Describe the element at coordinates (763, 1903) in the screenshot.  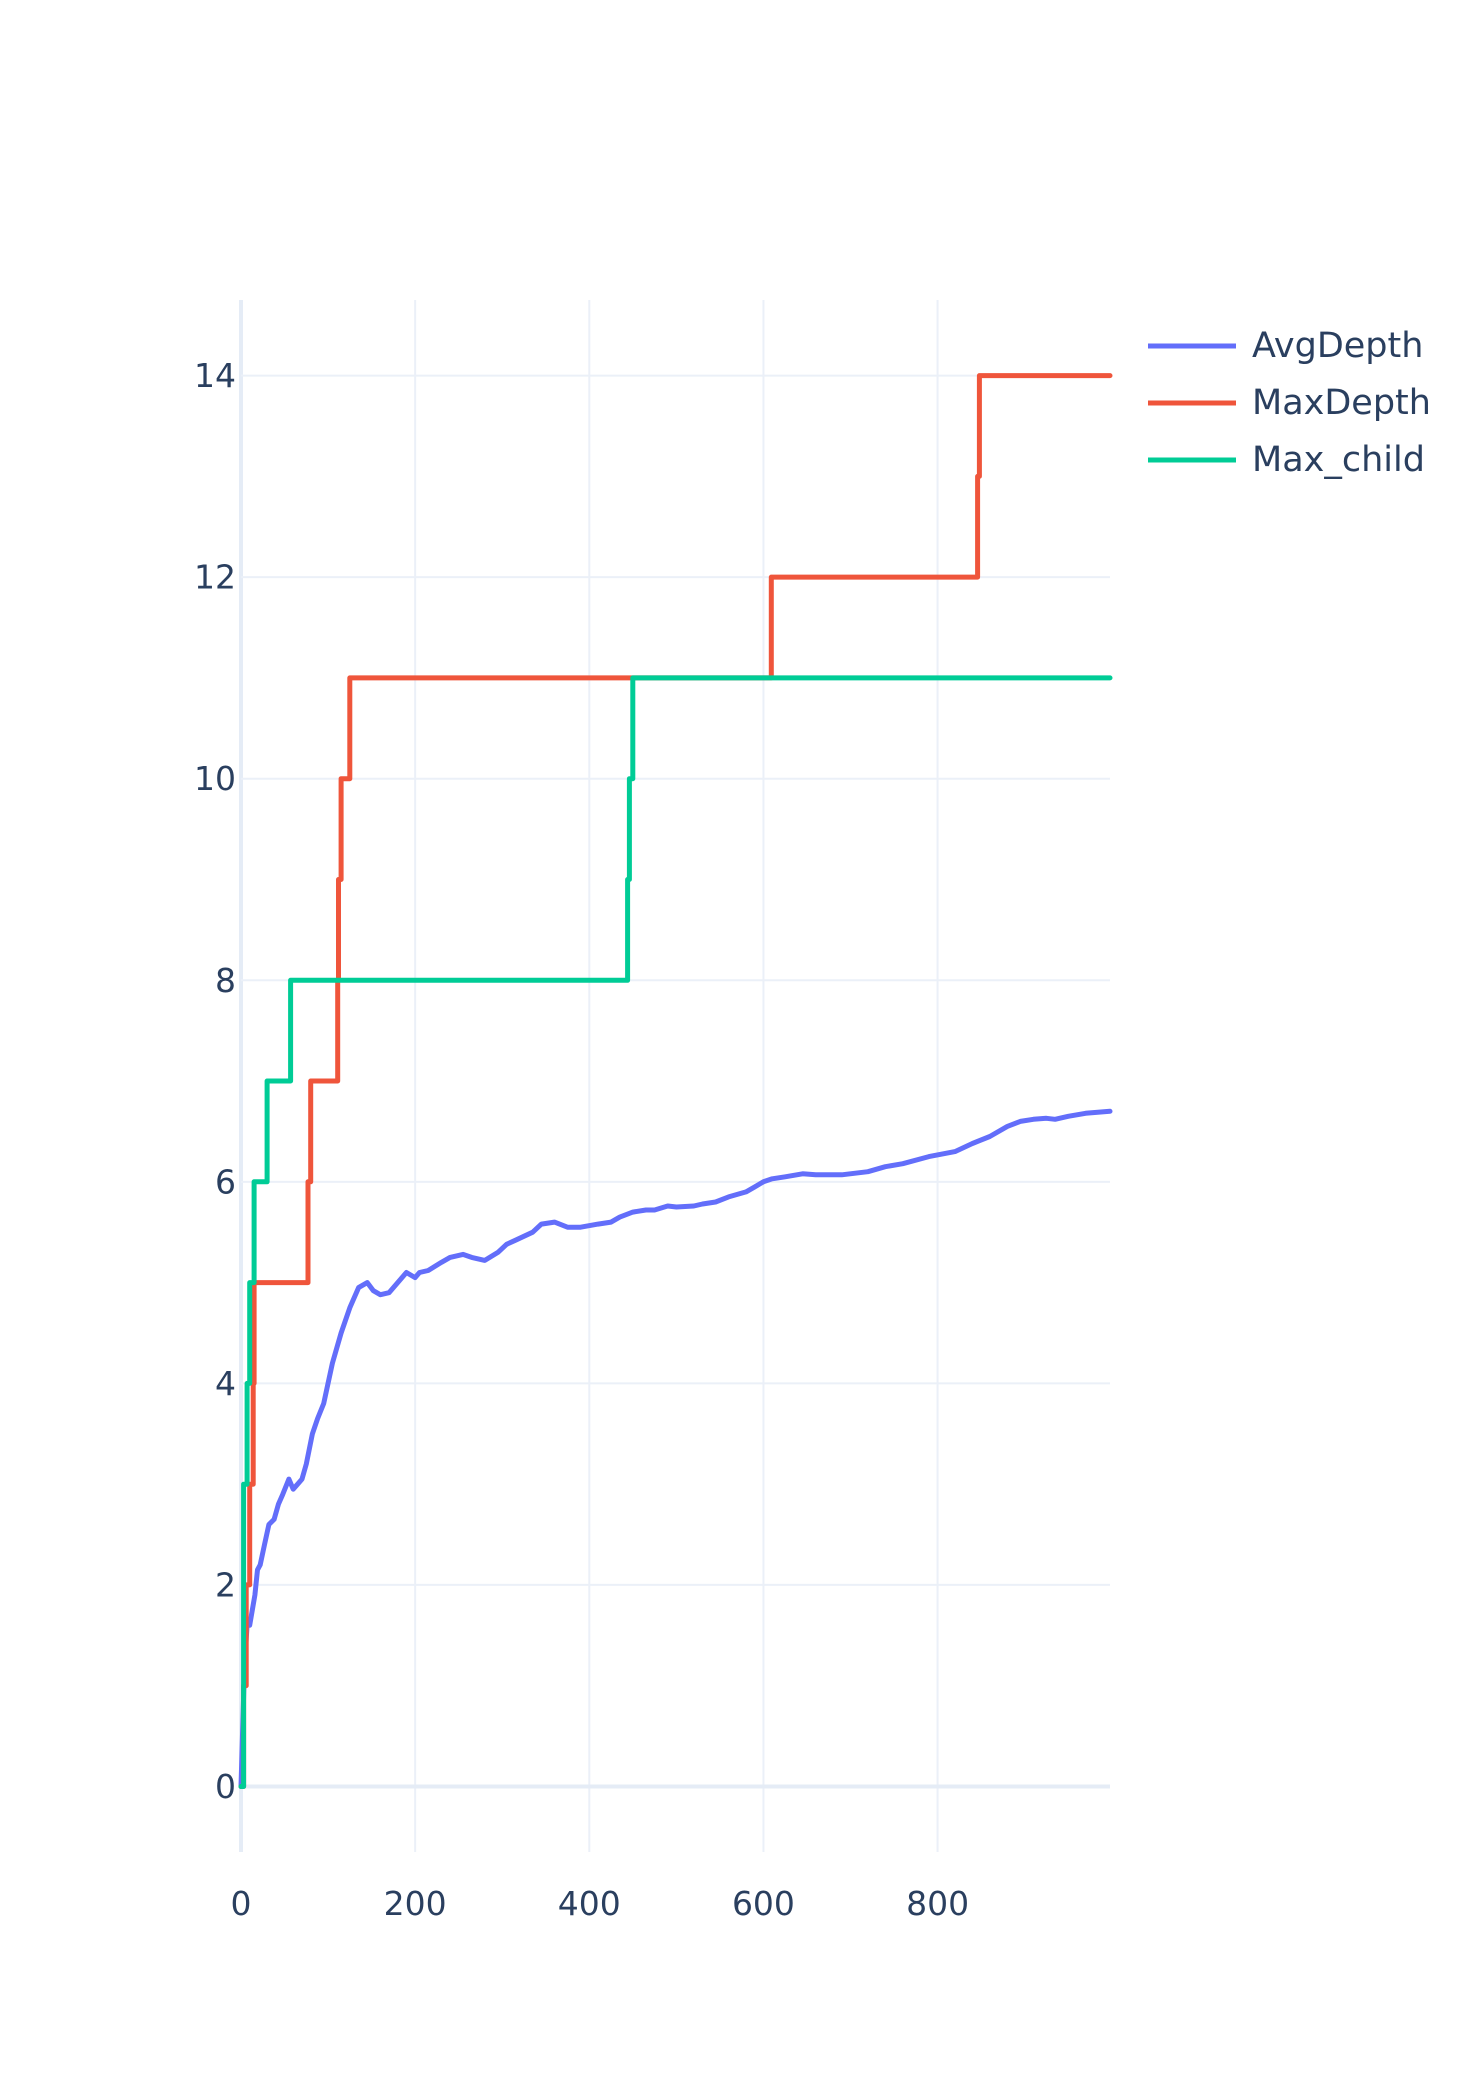
I see `x-tick-label: 600` at that location.